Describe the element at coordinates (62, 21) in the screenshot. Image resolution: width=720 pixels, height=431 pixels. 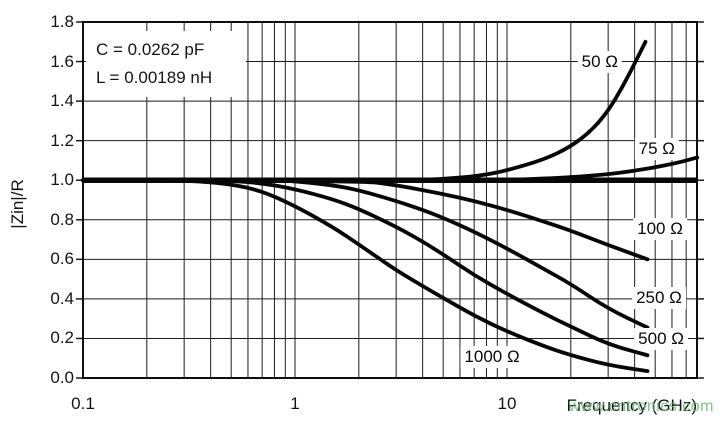
I see `y-tick-label: 1.8` at that location.